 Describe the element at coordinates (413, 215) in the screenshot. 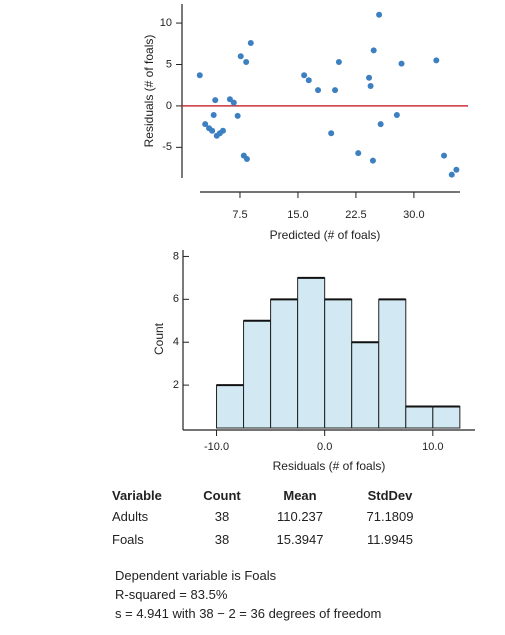

I see `x-tick-label: 30.0` at that location.